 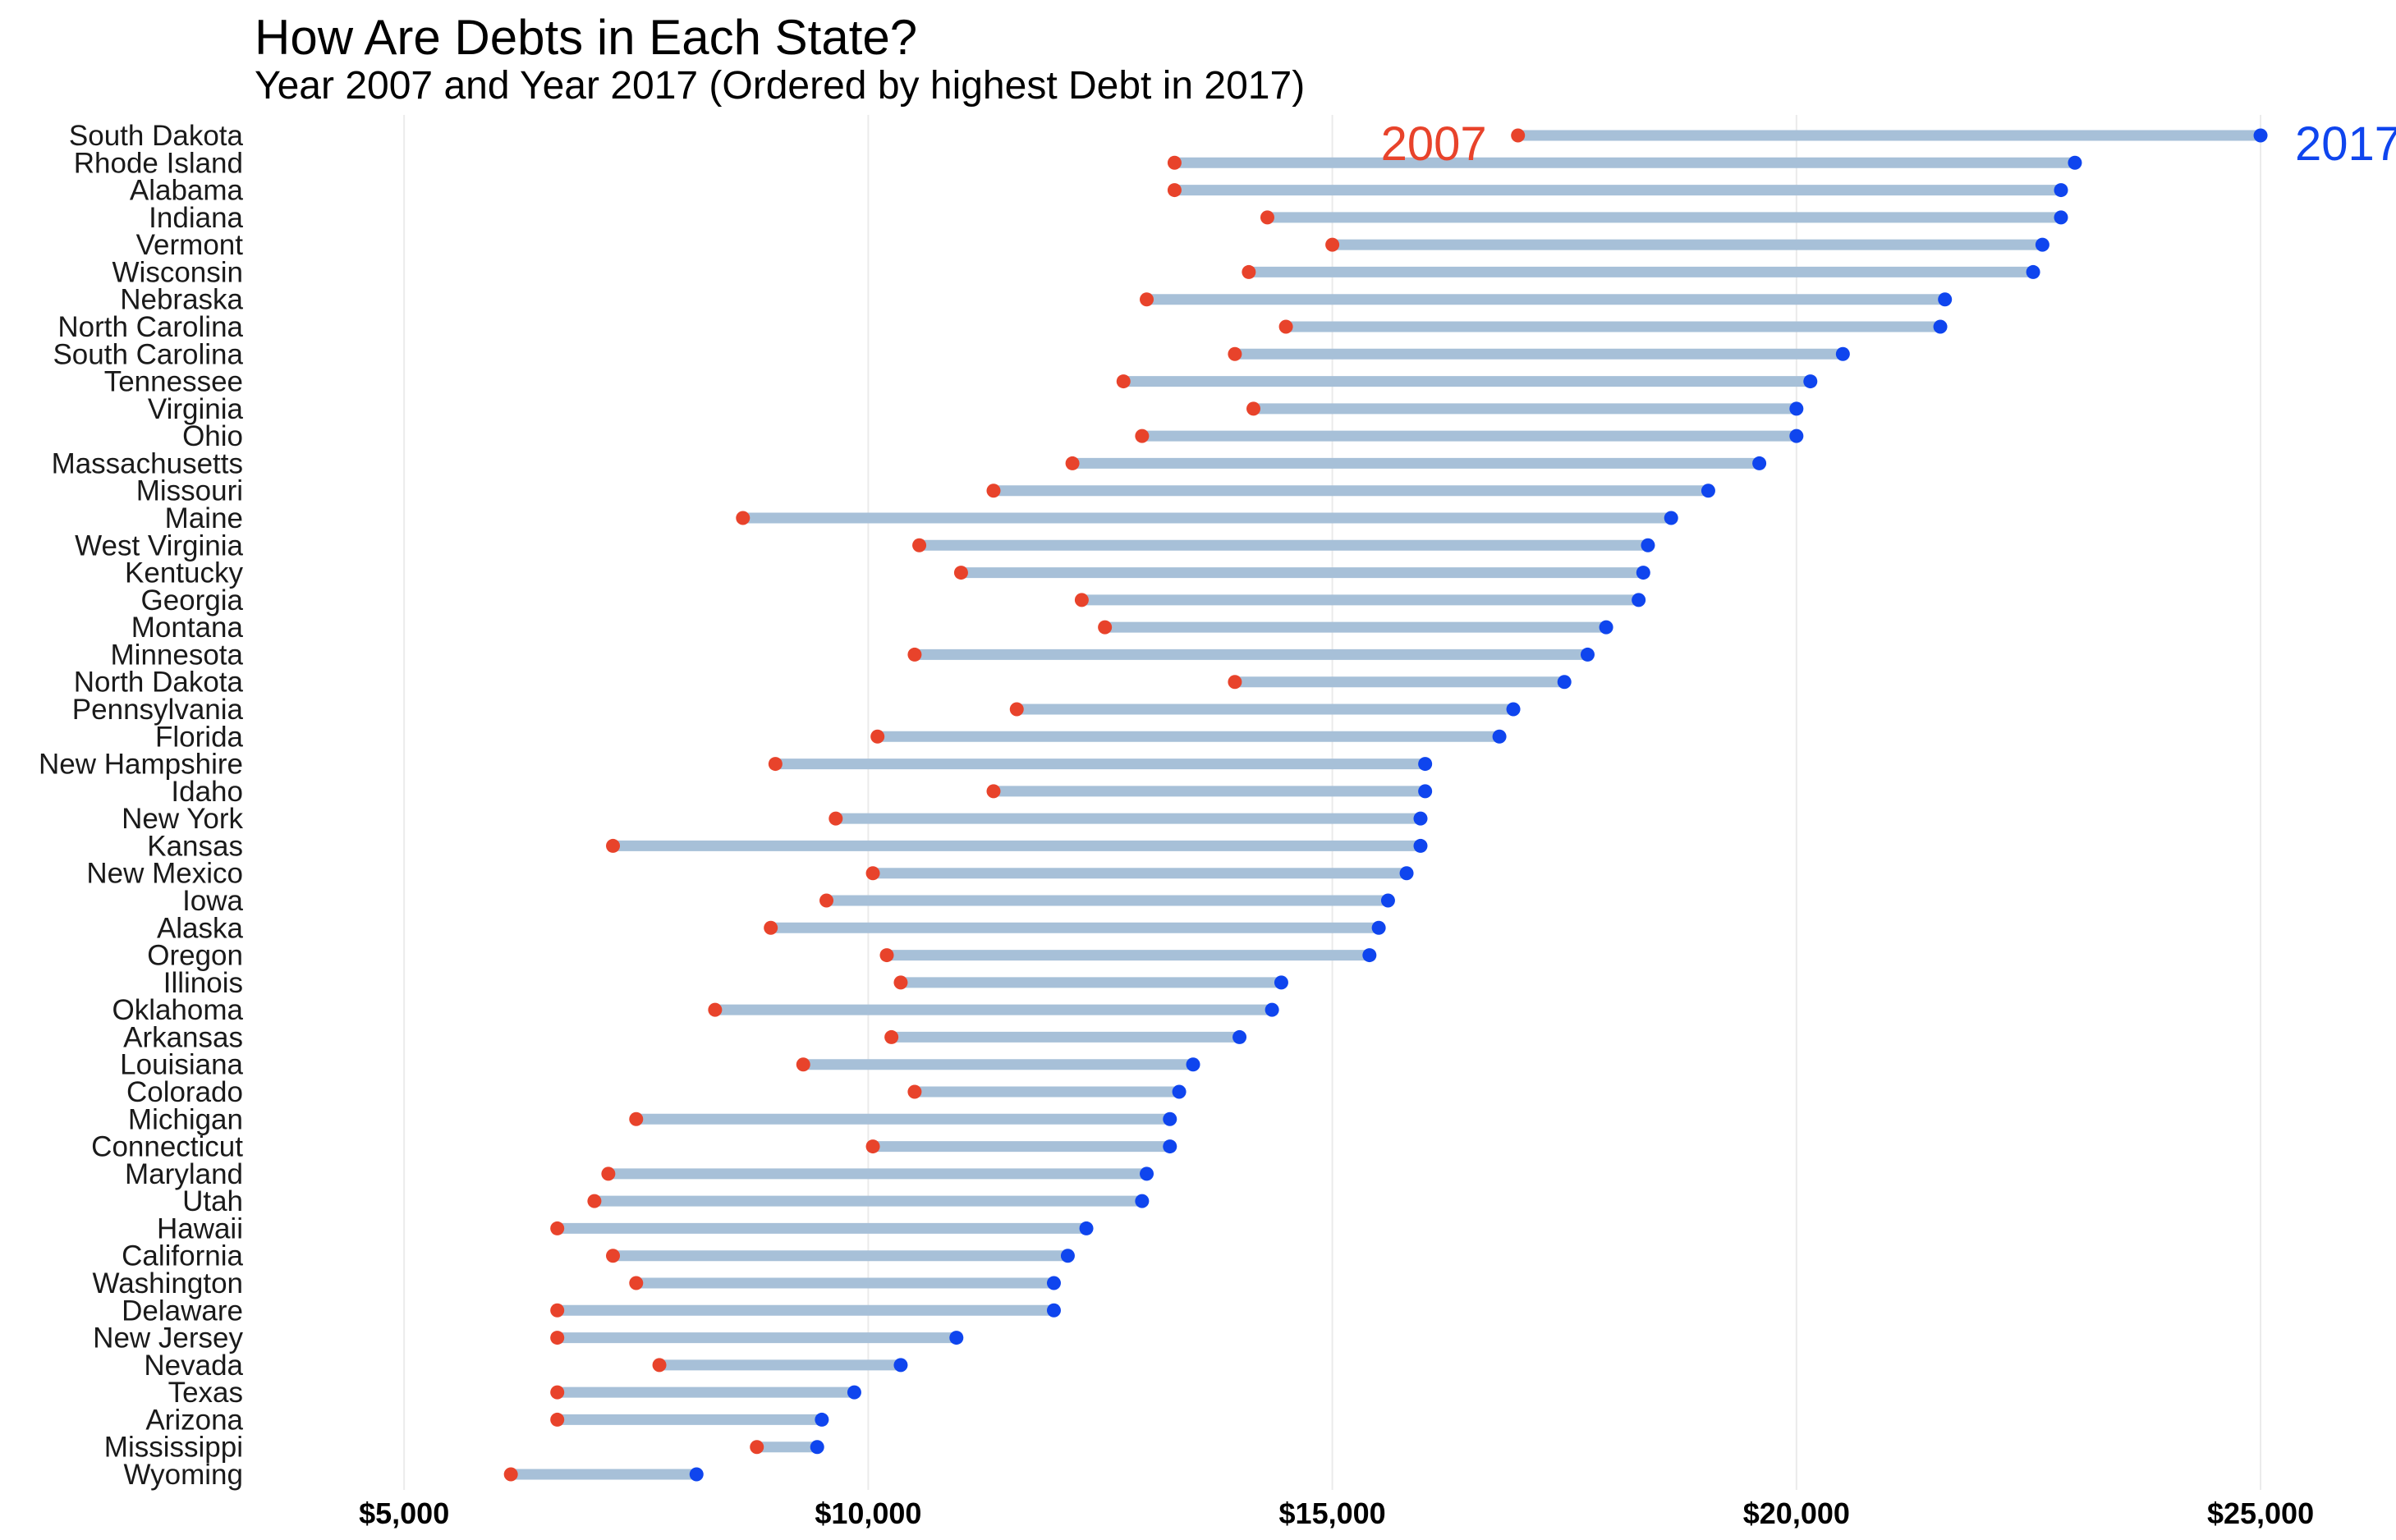 I want to click on state-label: Vermont, so click(x=190, y=245).